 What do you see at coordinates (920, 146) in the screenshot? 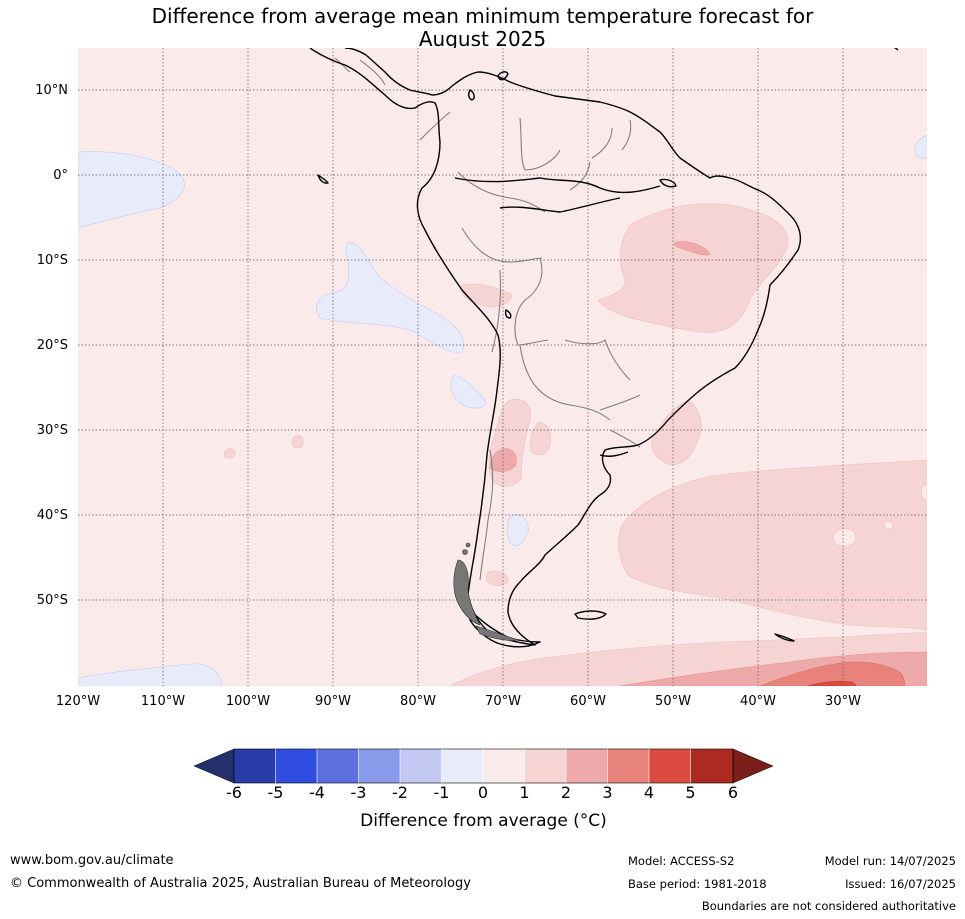
I see `cool-region-atlantic-edge` at bounding box center [920, 146].